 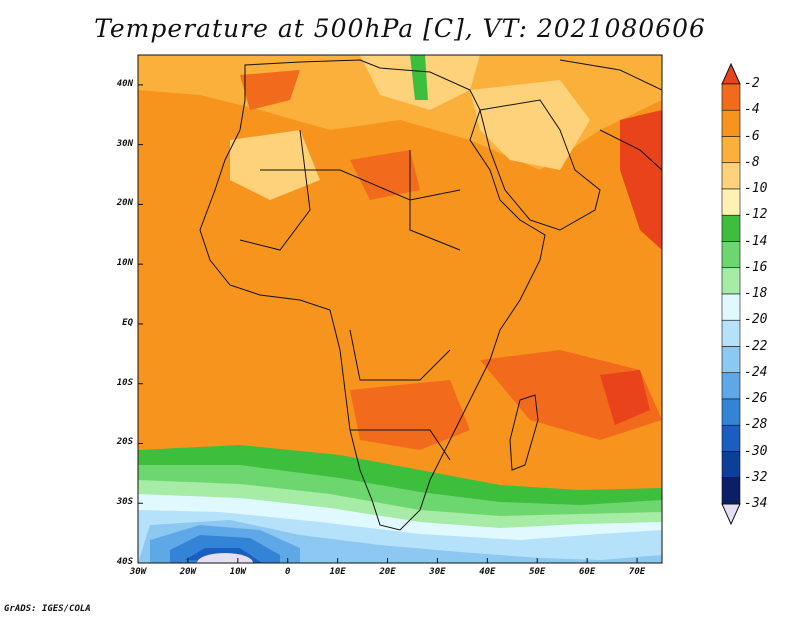 What do you see at coordinates (630, 150) in the screenshot?
I see `india-coast` at bounding box center [630, 150].